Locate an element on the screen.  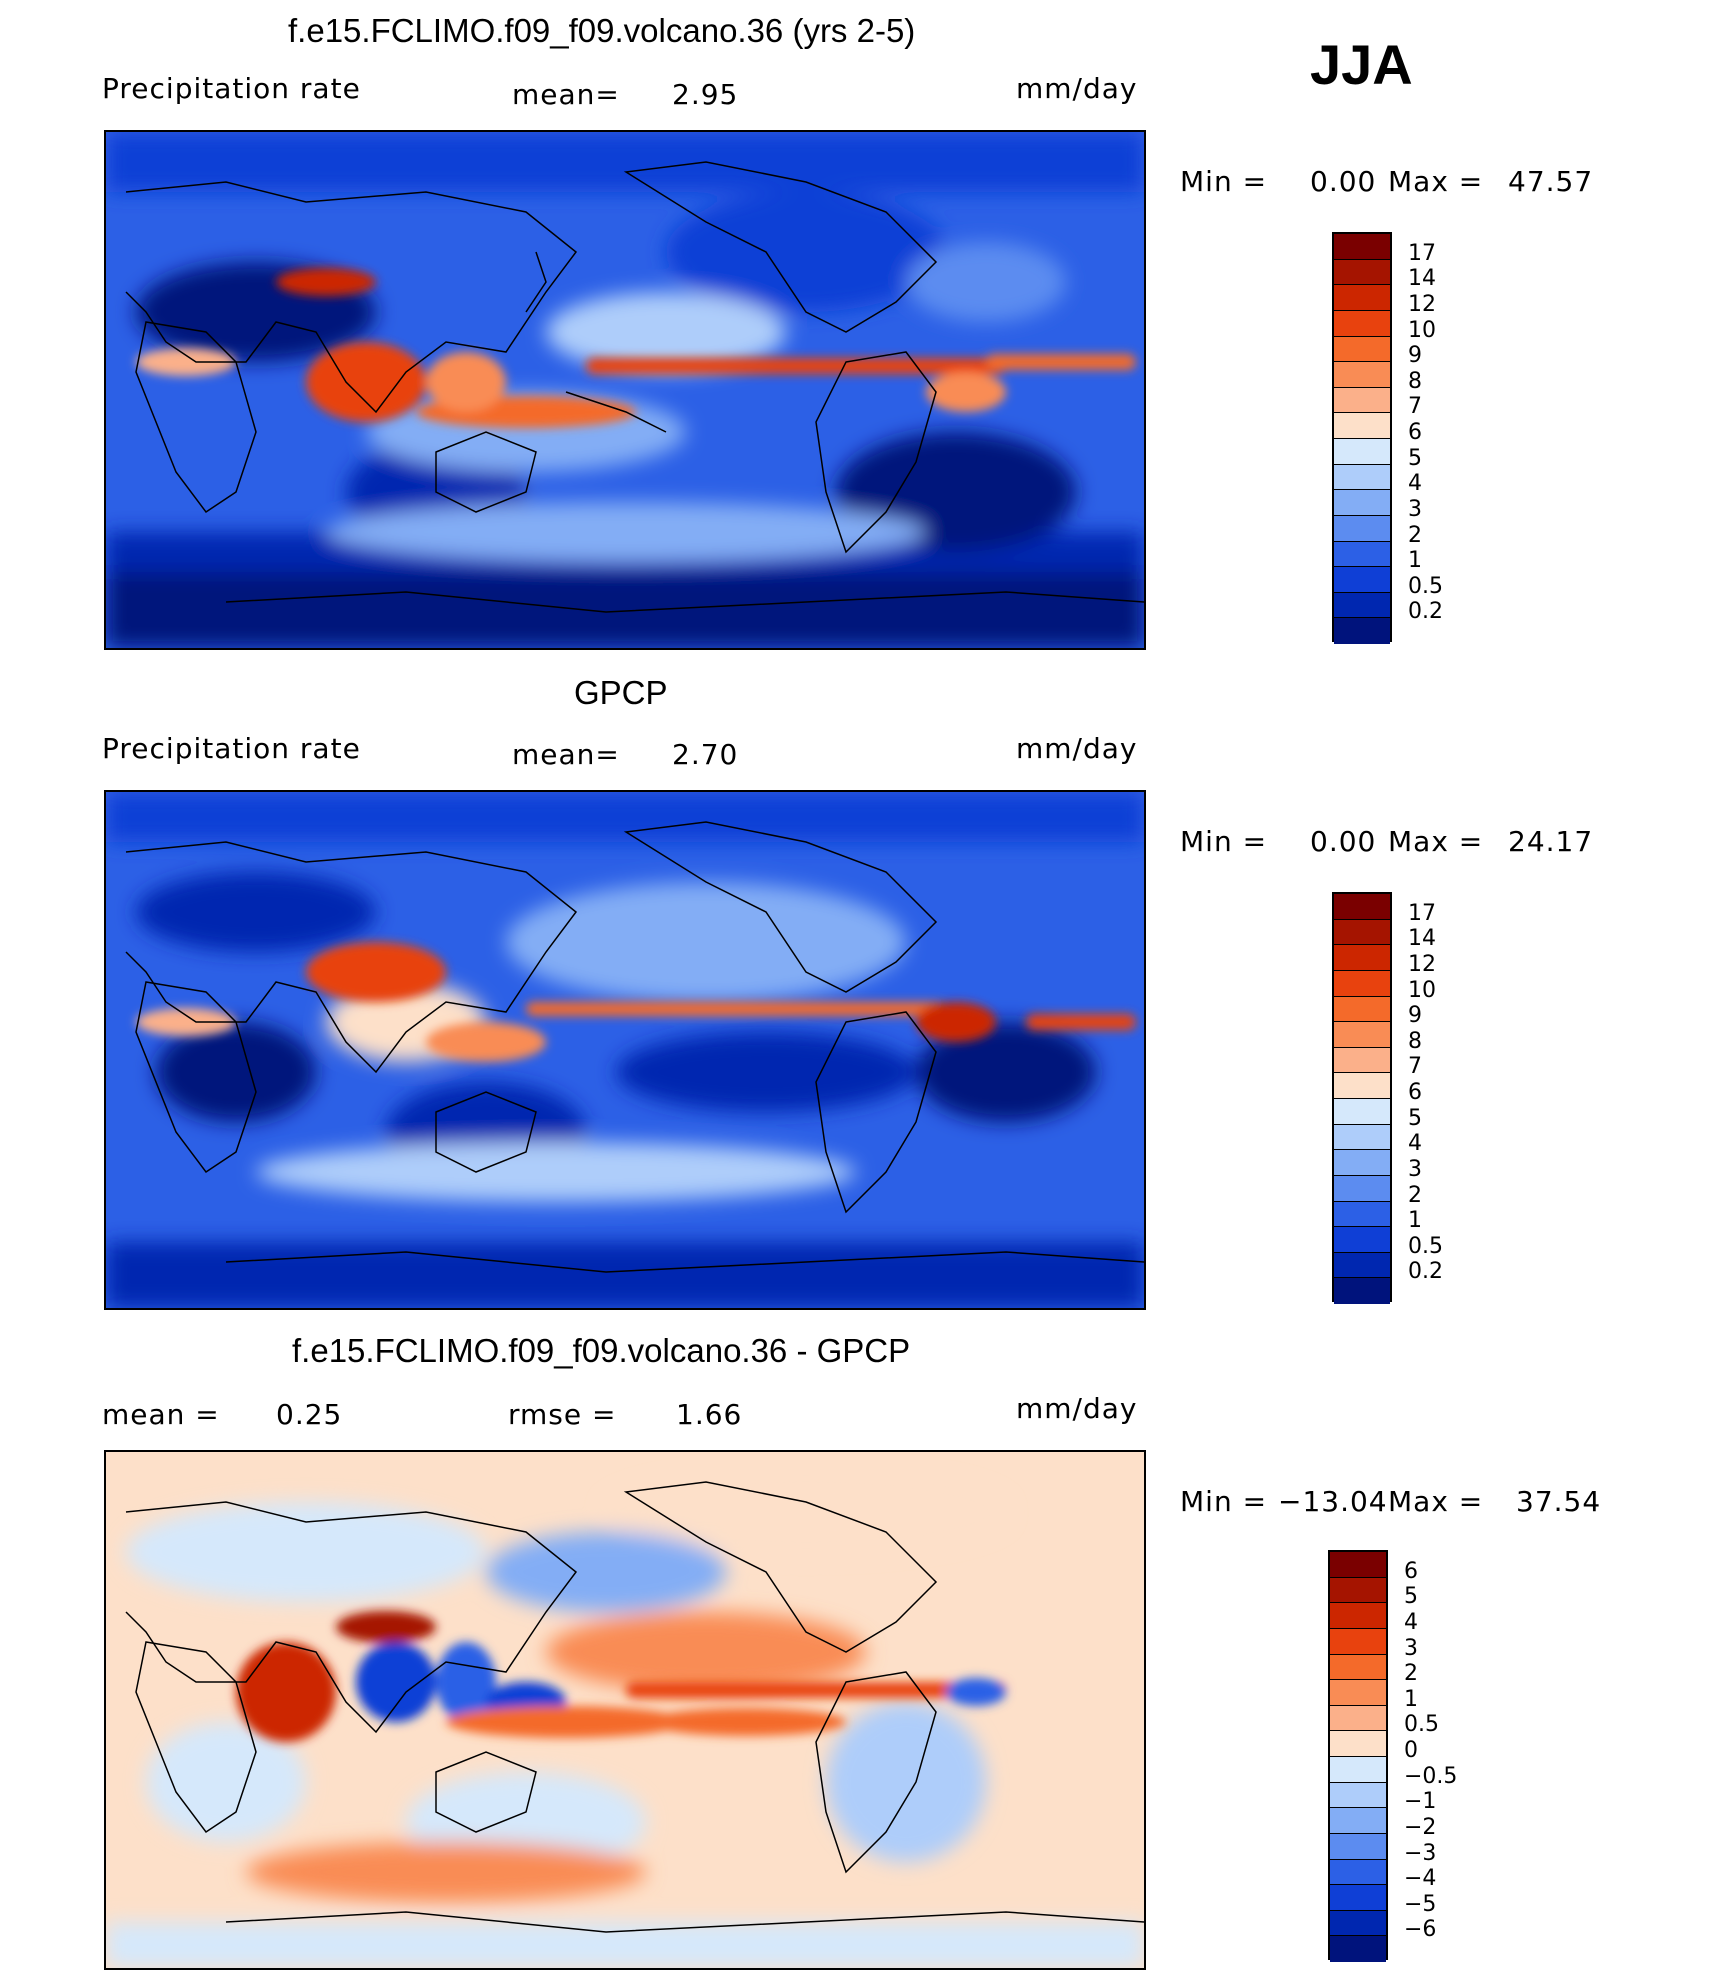
panel1-min-value: 0.00 is located at coordinates (1343, 181).